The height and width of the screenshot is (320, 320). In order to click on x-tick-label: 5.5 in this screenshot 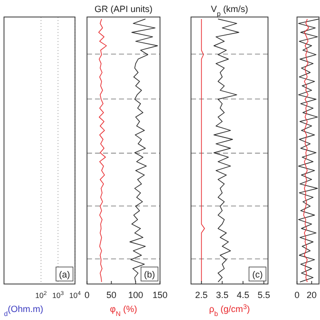, I will do `click(264, 295)`.